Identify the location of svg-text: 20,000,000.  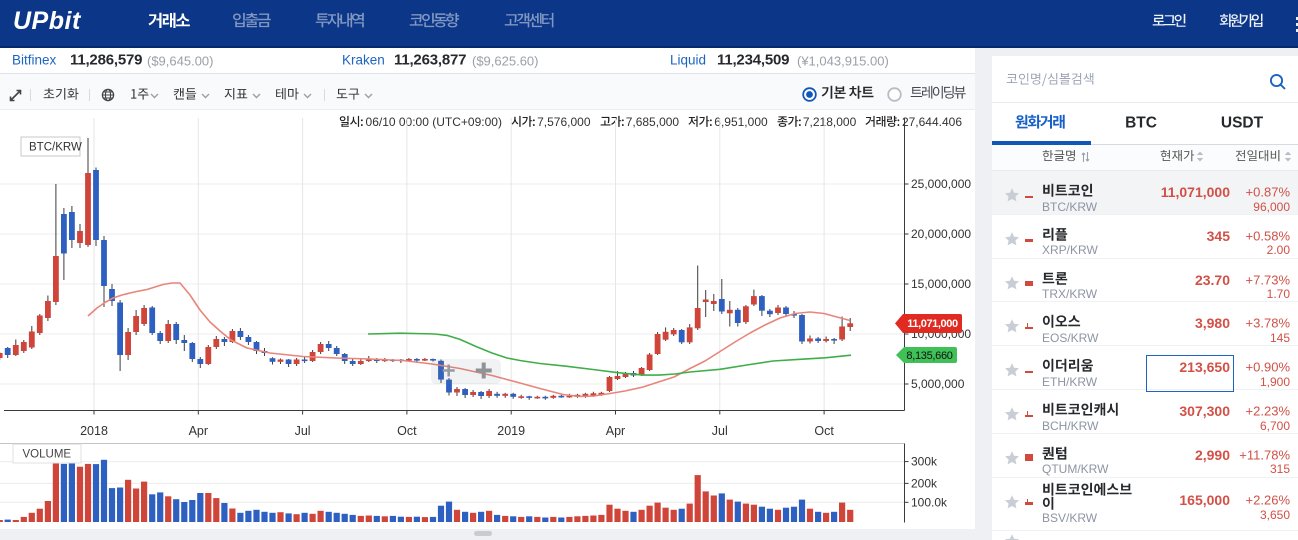
(941, 234).